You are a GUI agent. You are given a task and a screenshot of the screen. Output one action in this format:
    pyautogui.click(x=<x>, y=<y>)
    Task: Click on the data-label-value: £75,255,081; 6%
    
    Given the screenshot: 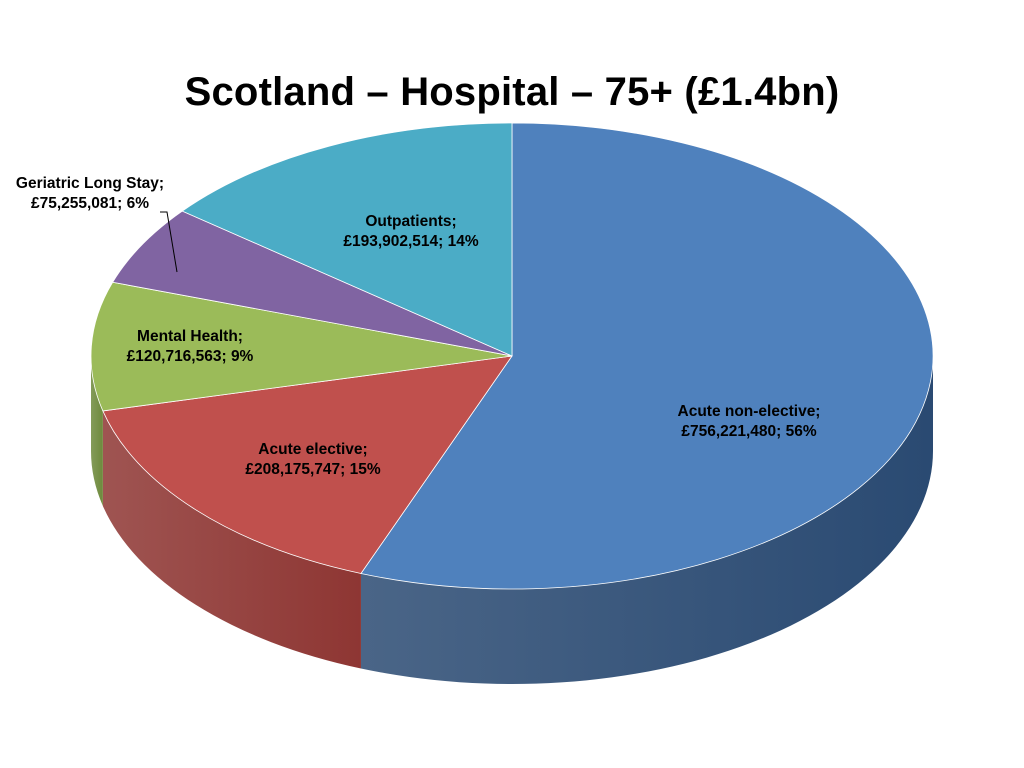 What is the action you would take?
    pyautogui.click(x=90, y=203)
    